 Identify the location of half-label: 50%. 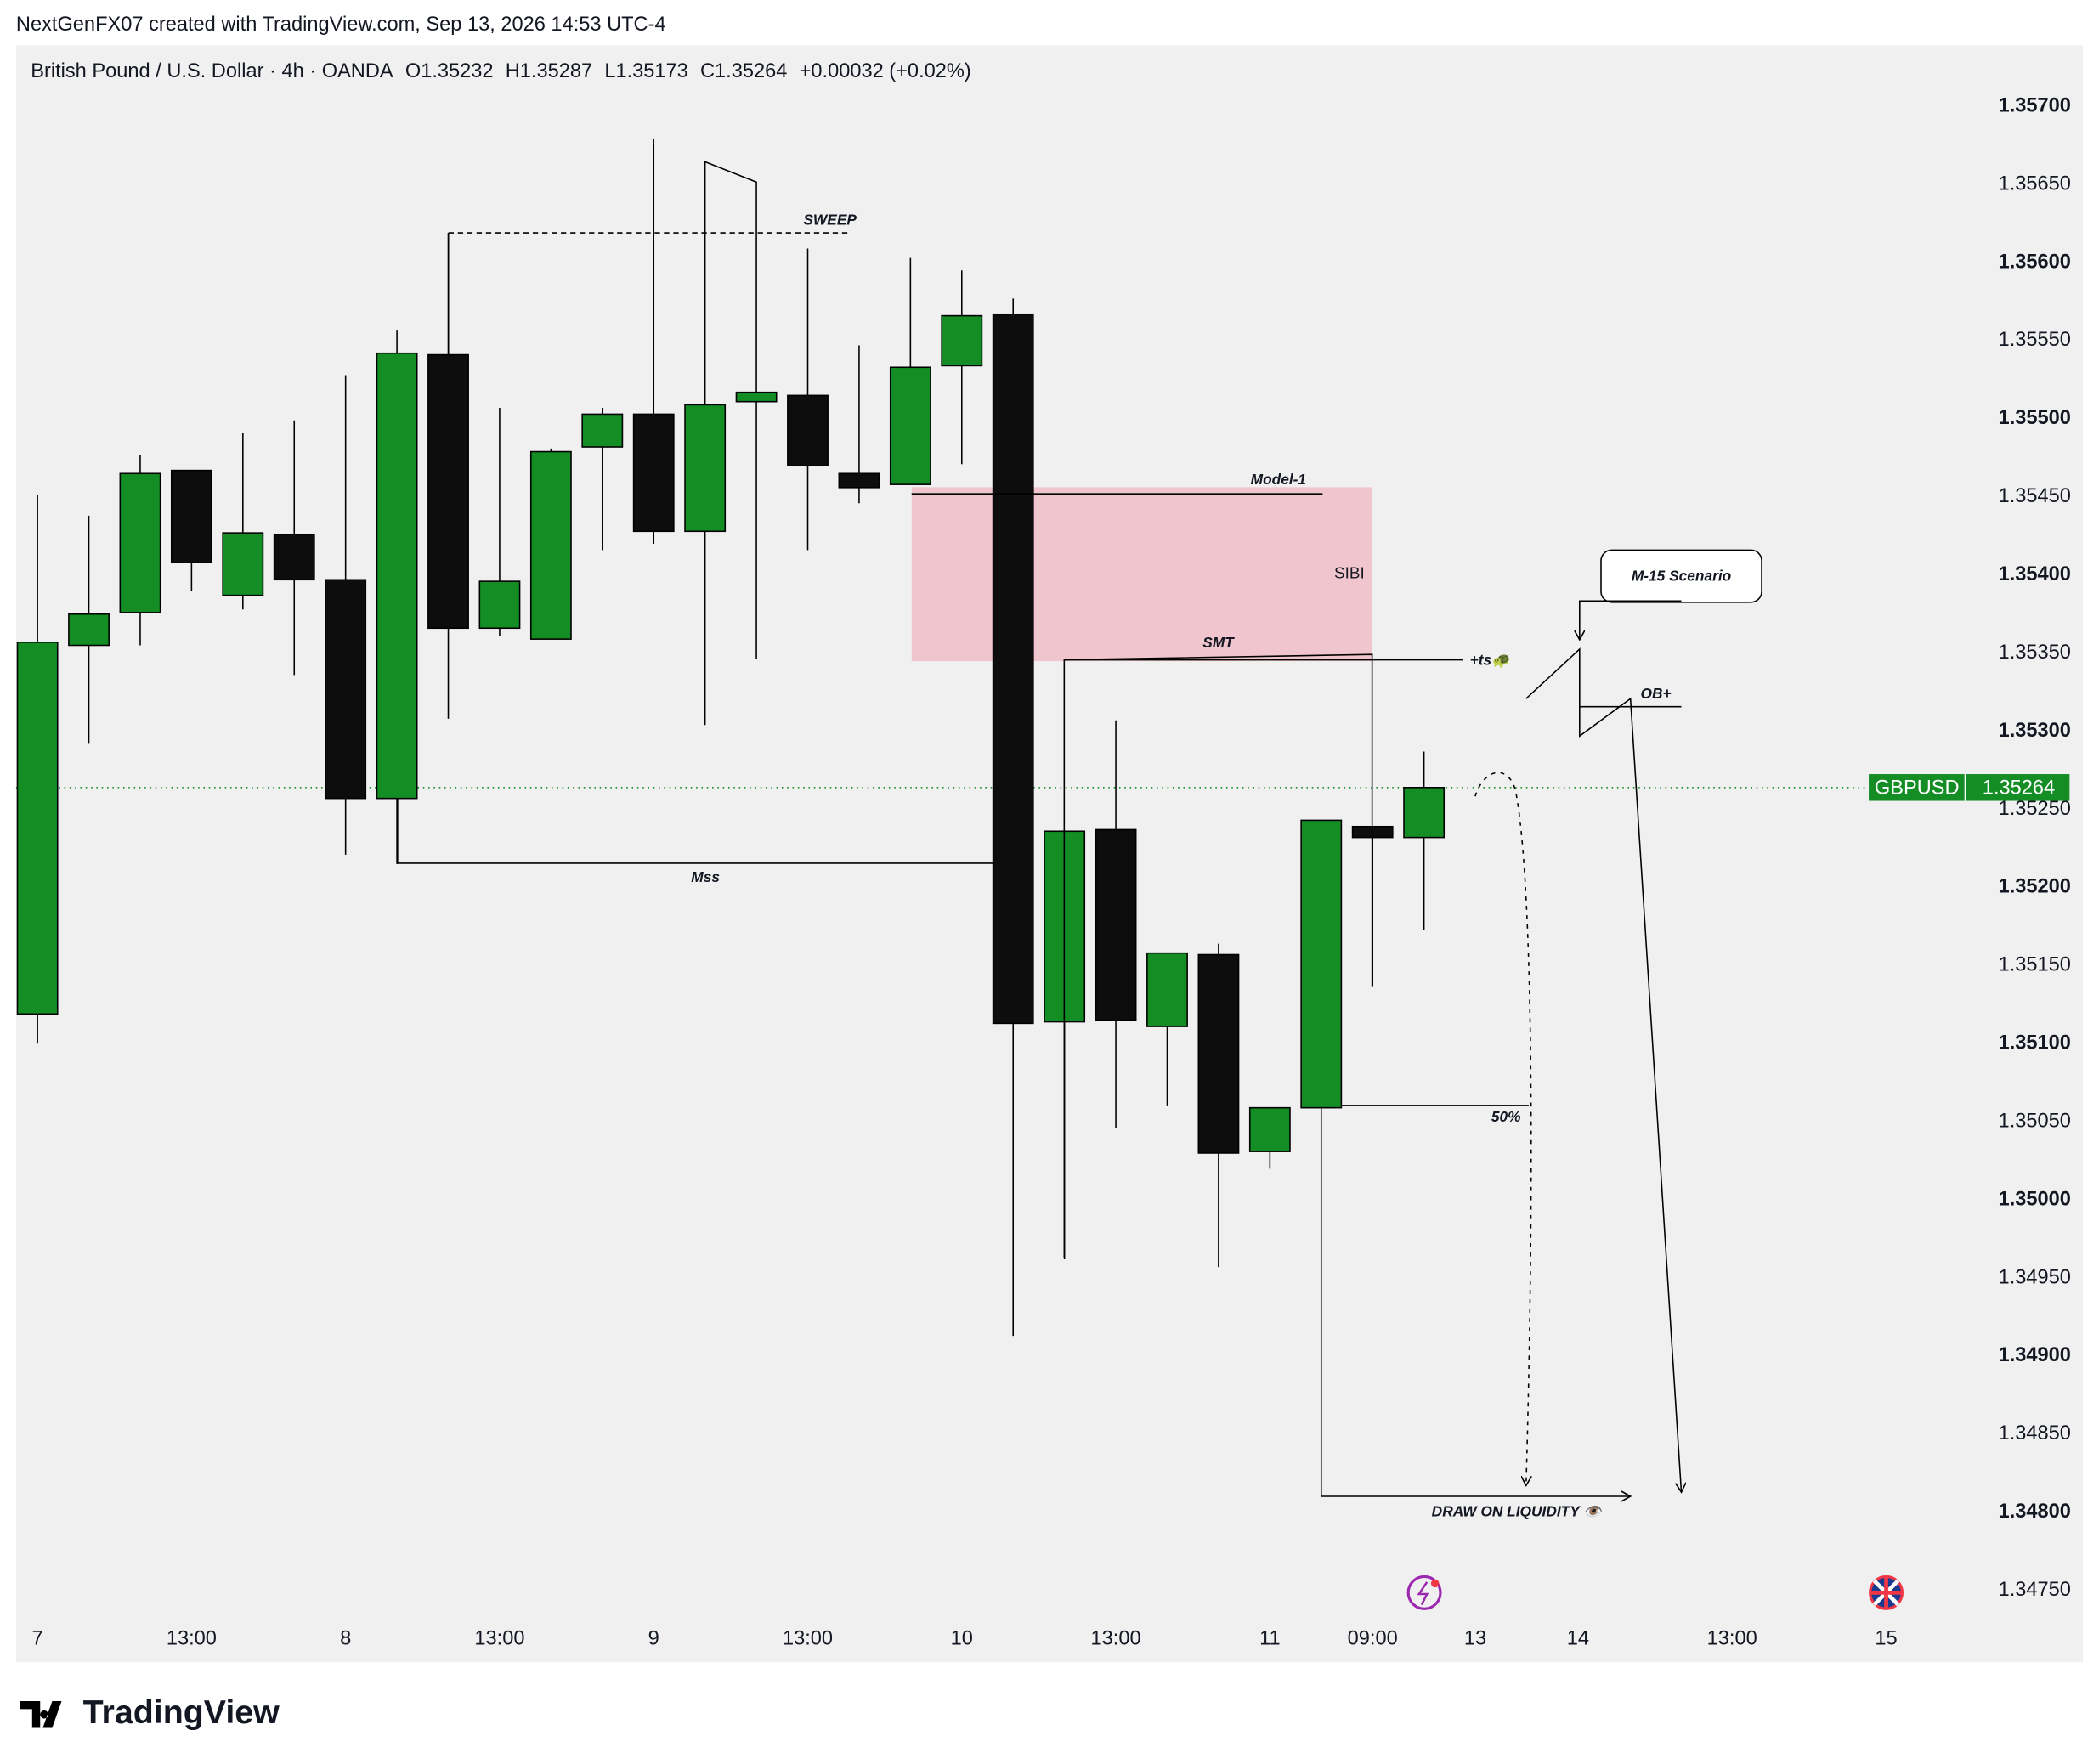
(1506, 1116).